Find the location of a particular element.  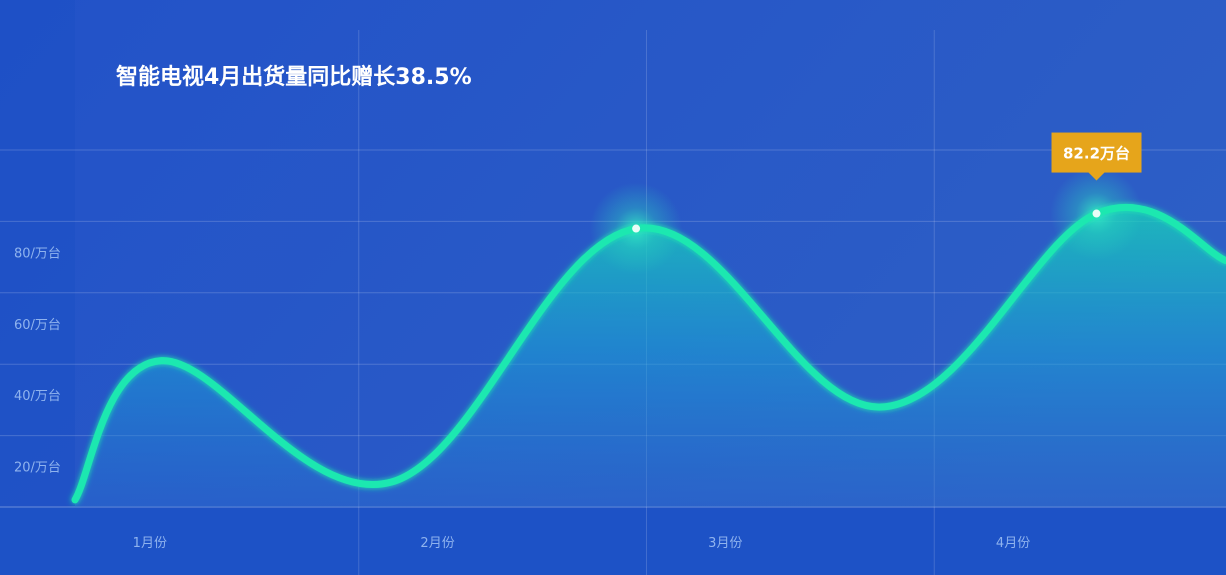

y-axis-ticks: 20/万台 40/万台 60/万台 80/万台 is located at coordinates (37, 360).